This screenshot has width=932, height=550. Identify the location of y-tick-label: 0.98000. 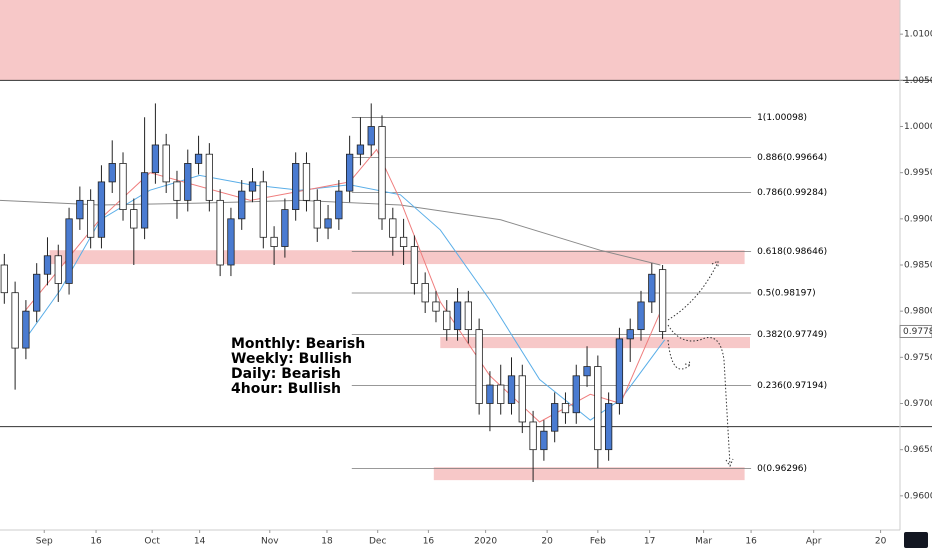
(918, 312).